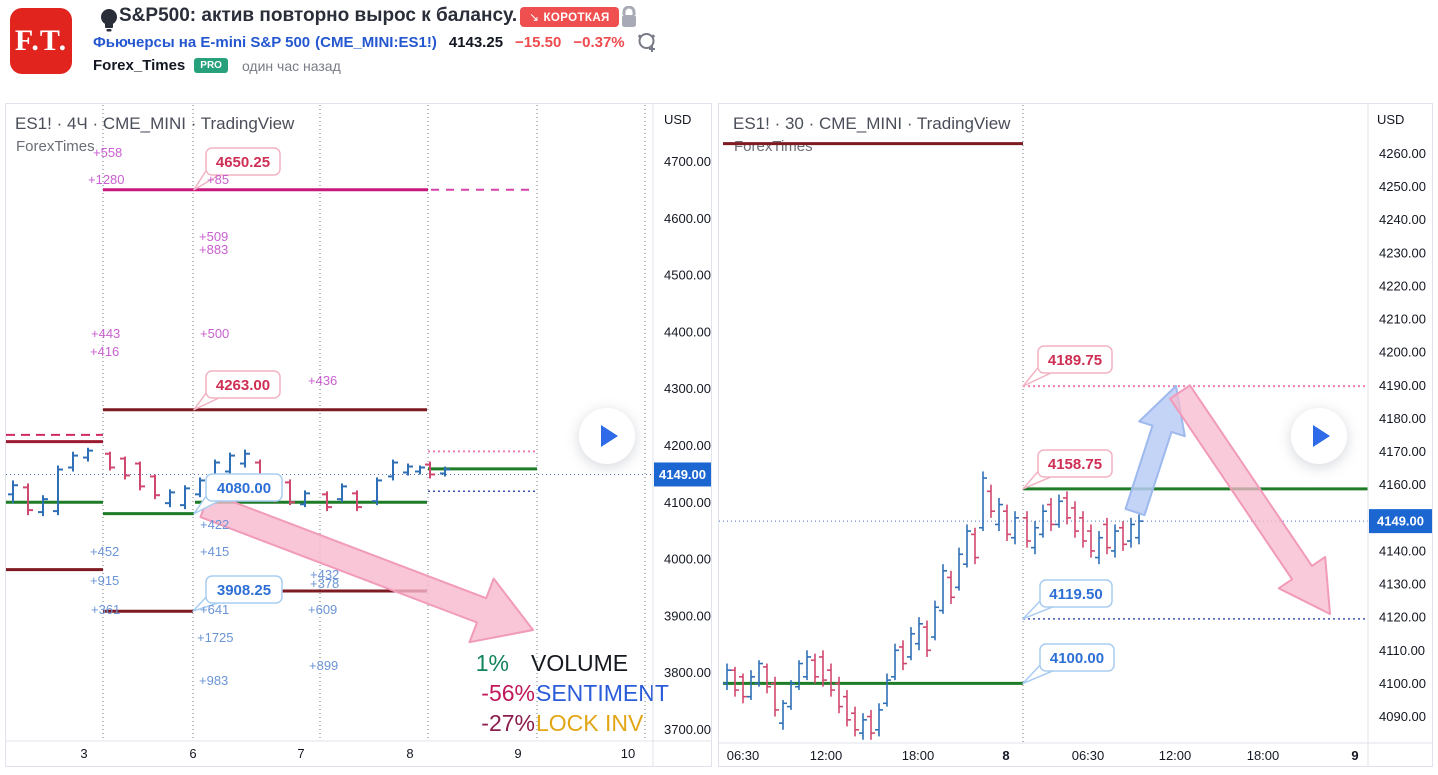  I want to click on arrow-down-right-icon: ↘, so click(534, 17).